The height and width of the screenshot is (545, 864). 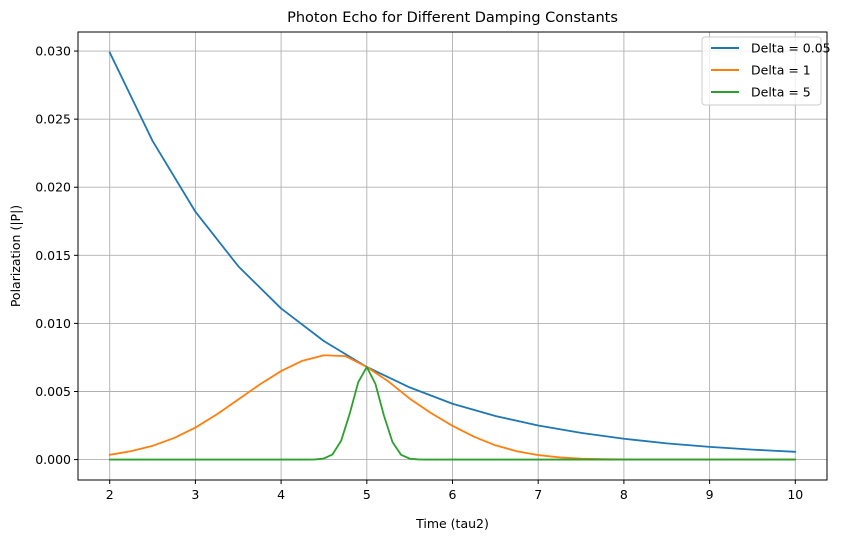 What do you see at coordinates (195, 494) in the screenshot?
I see `x-tick-label: 3` at bounding box center [195, 494].